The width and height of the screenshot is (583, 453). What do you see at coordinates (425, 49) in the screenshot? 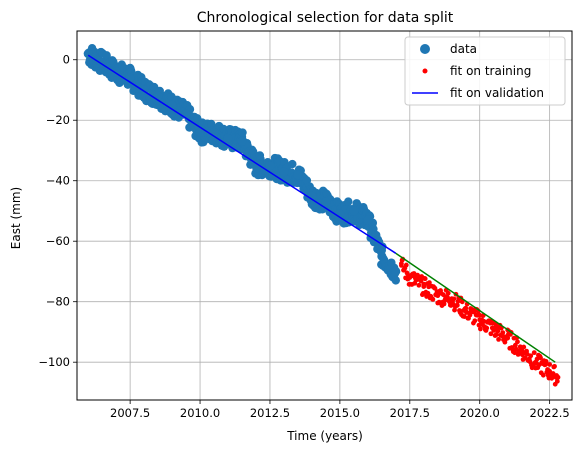
I see `legend-marker-data` at bounding box center [425, 49].